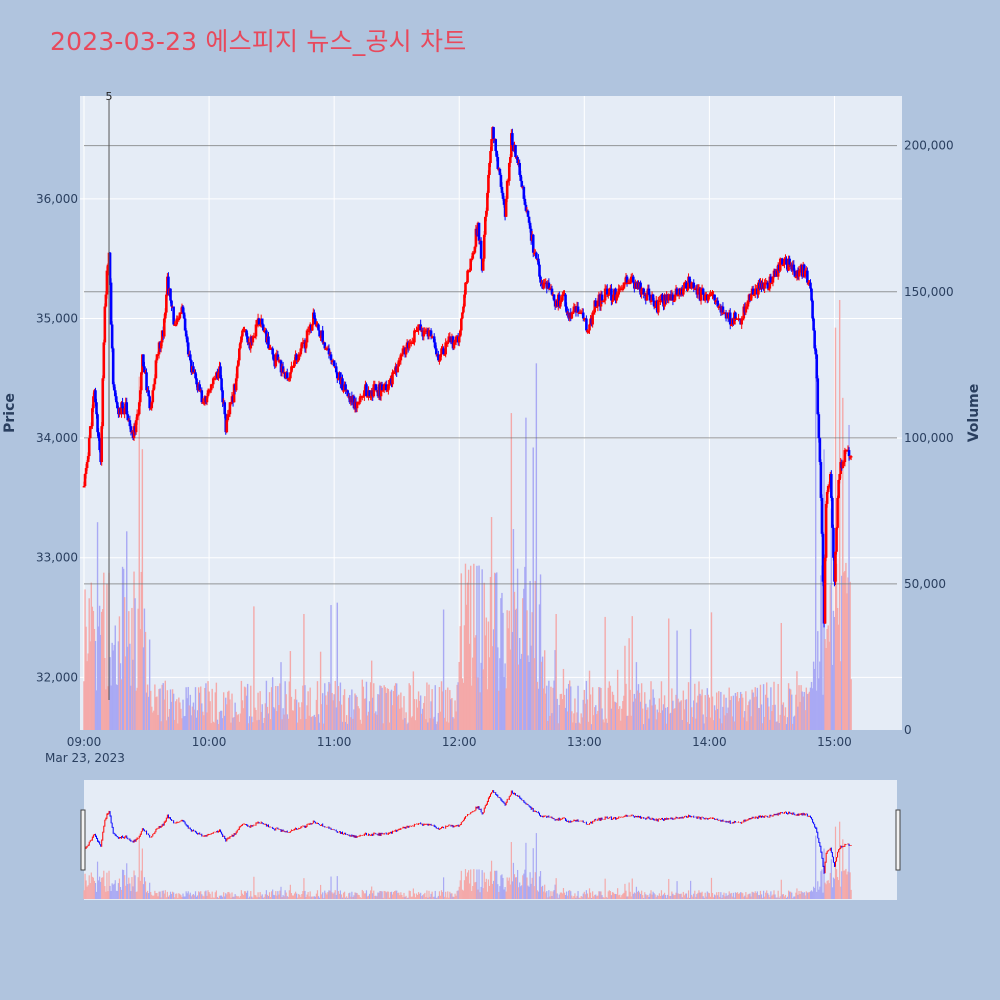  Describe the element at coordinates (83, 840) in the screenshot. I see `rangeslider-handle-left` at that location.